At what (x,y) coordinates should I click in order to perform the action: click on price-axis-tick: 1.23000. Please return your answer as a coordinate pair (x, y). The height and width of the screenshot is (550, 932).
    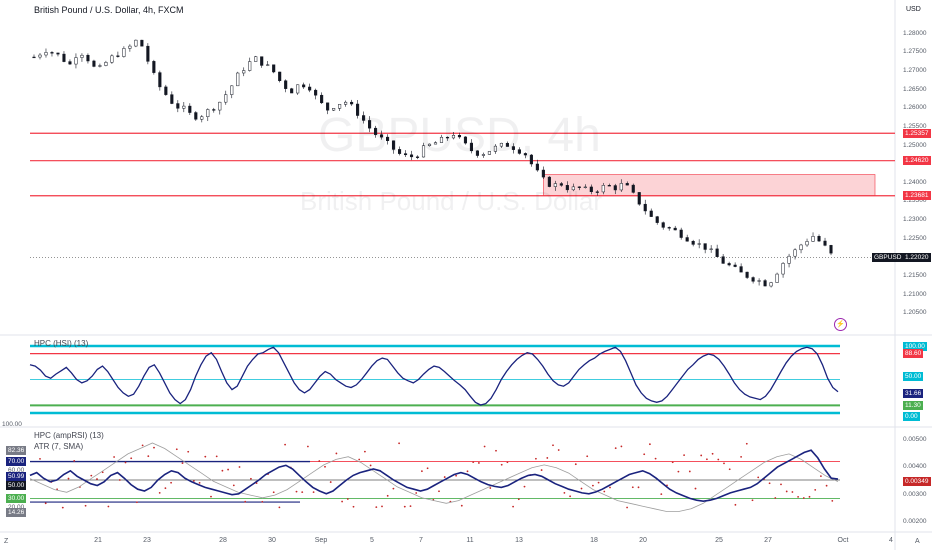
    Looking at the image, I should click on (915, 220).